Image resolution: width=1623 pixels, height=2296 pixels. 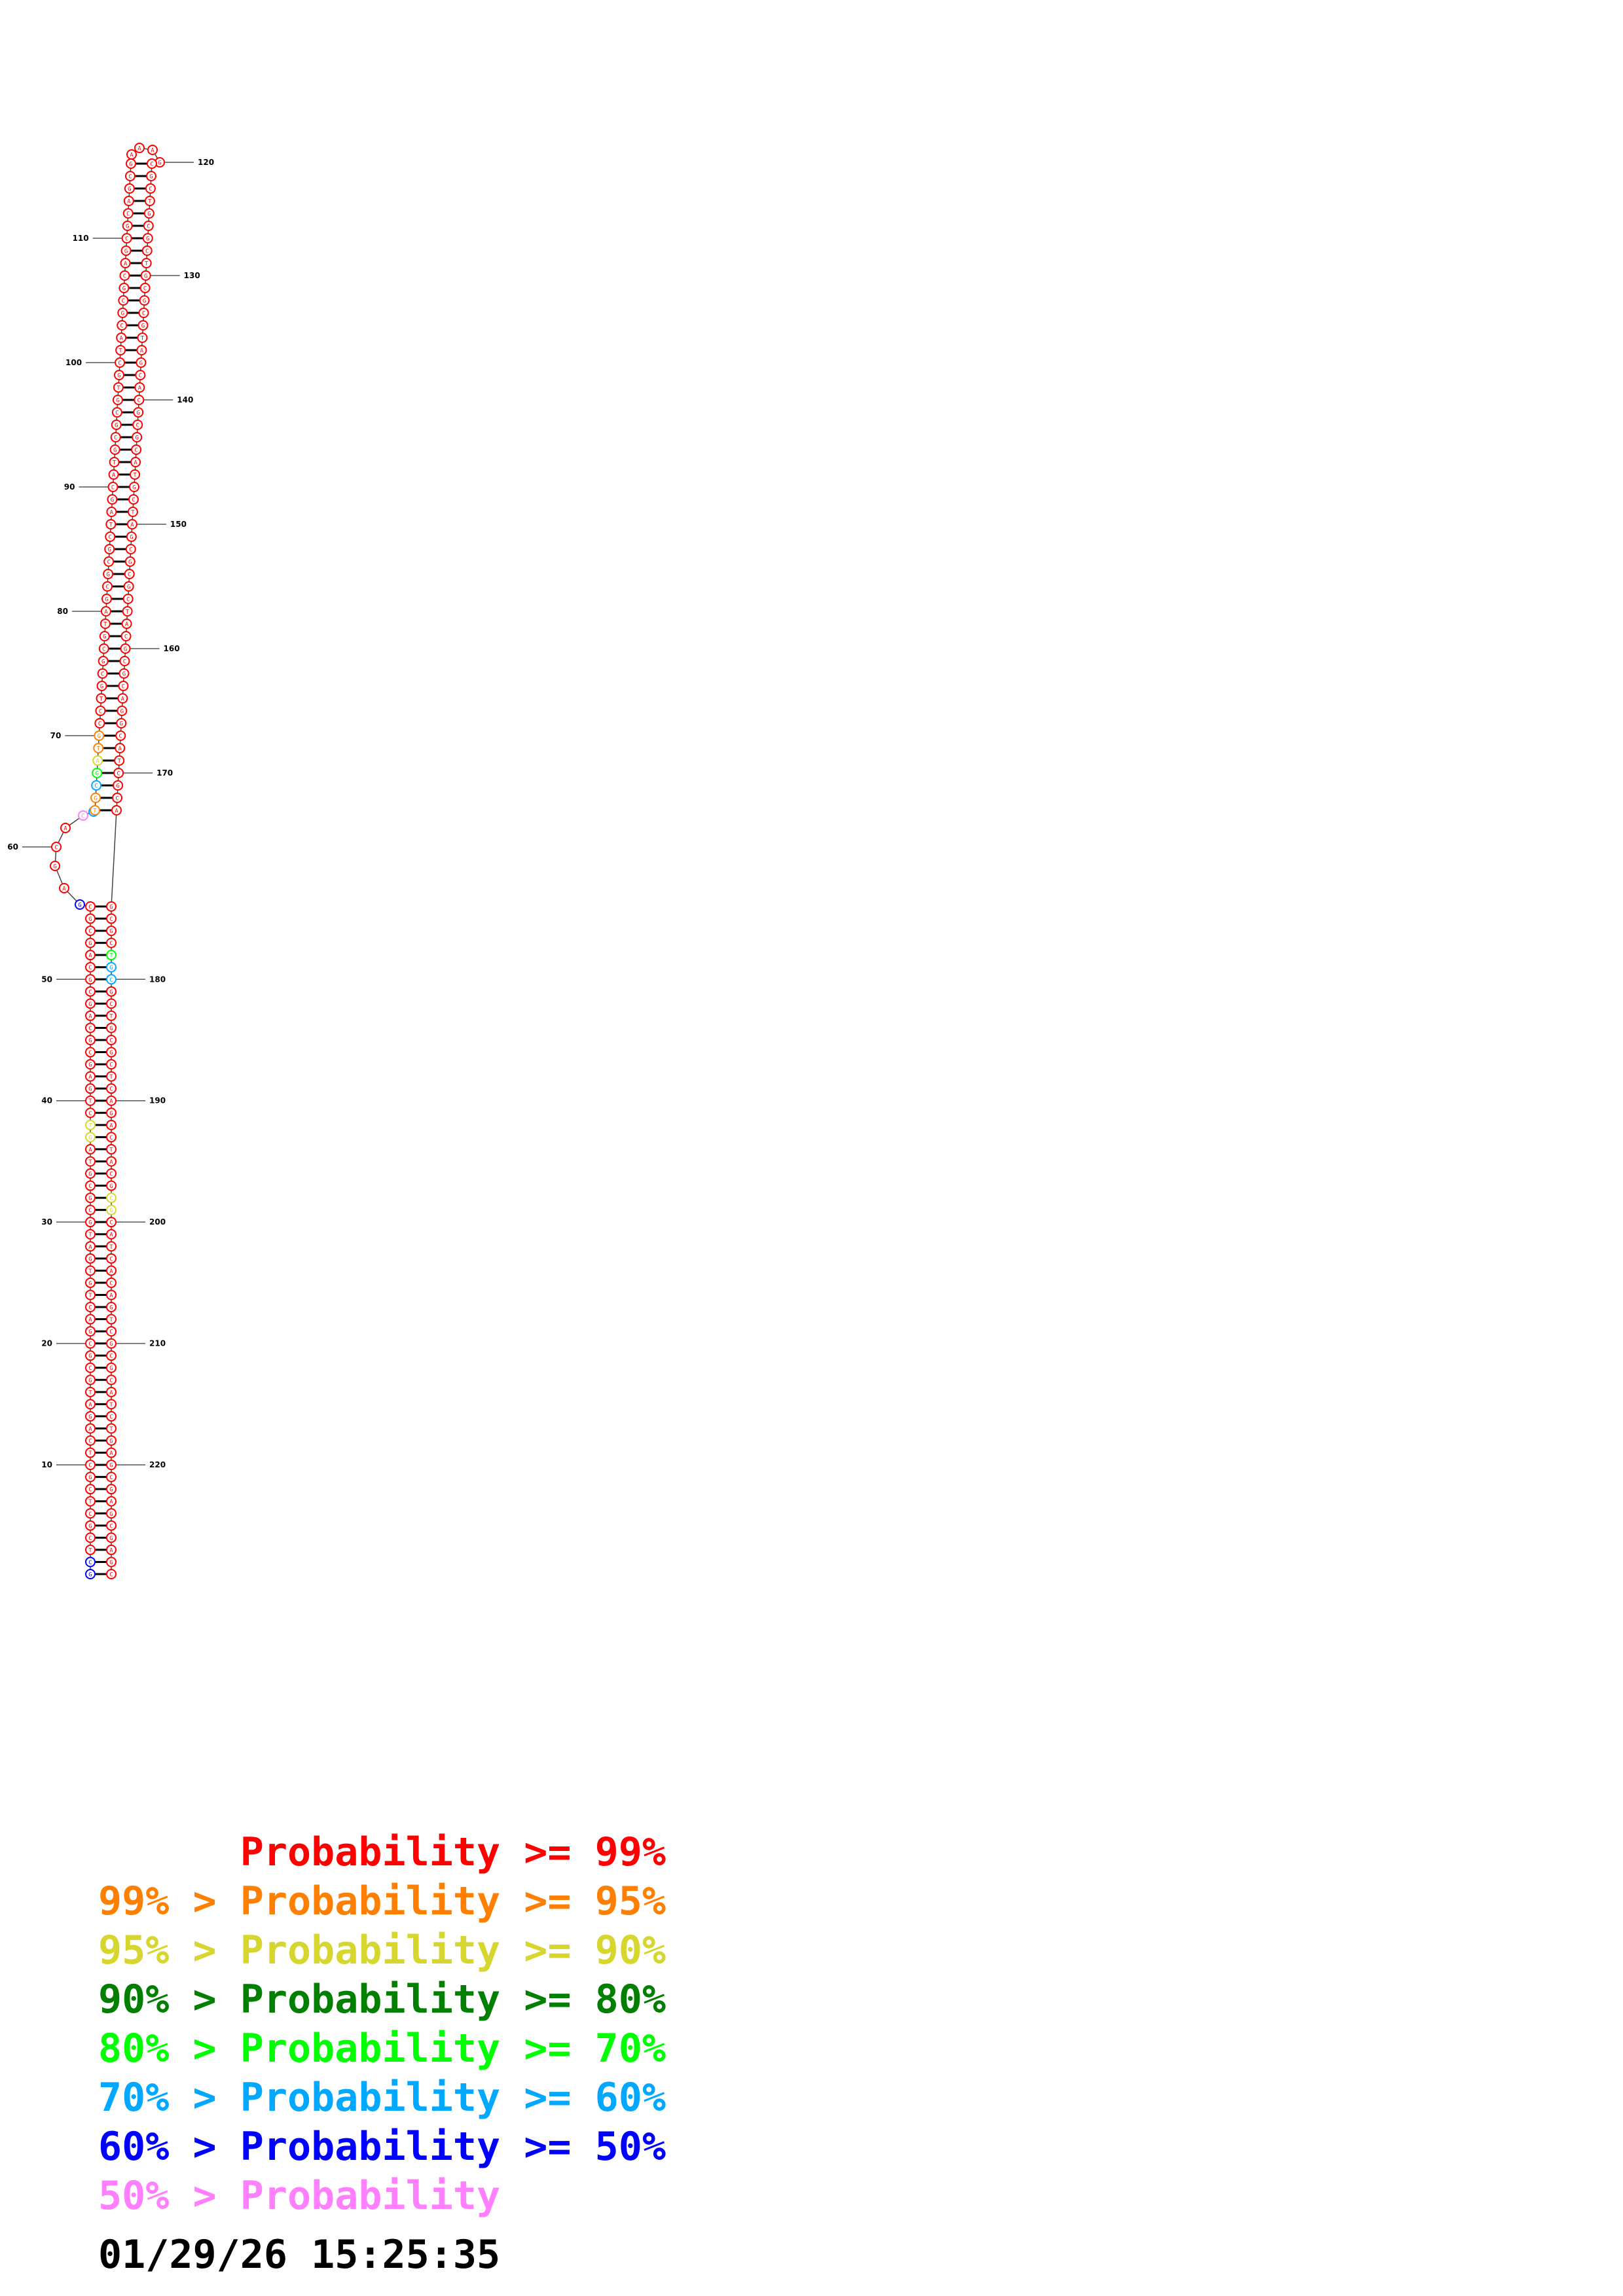 What do you see at coordinates (157, 1343) in the screenshot?
I see `tick-label: 210` at bounding box center [157, 1343].